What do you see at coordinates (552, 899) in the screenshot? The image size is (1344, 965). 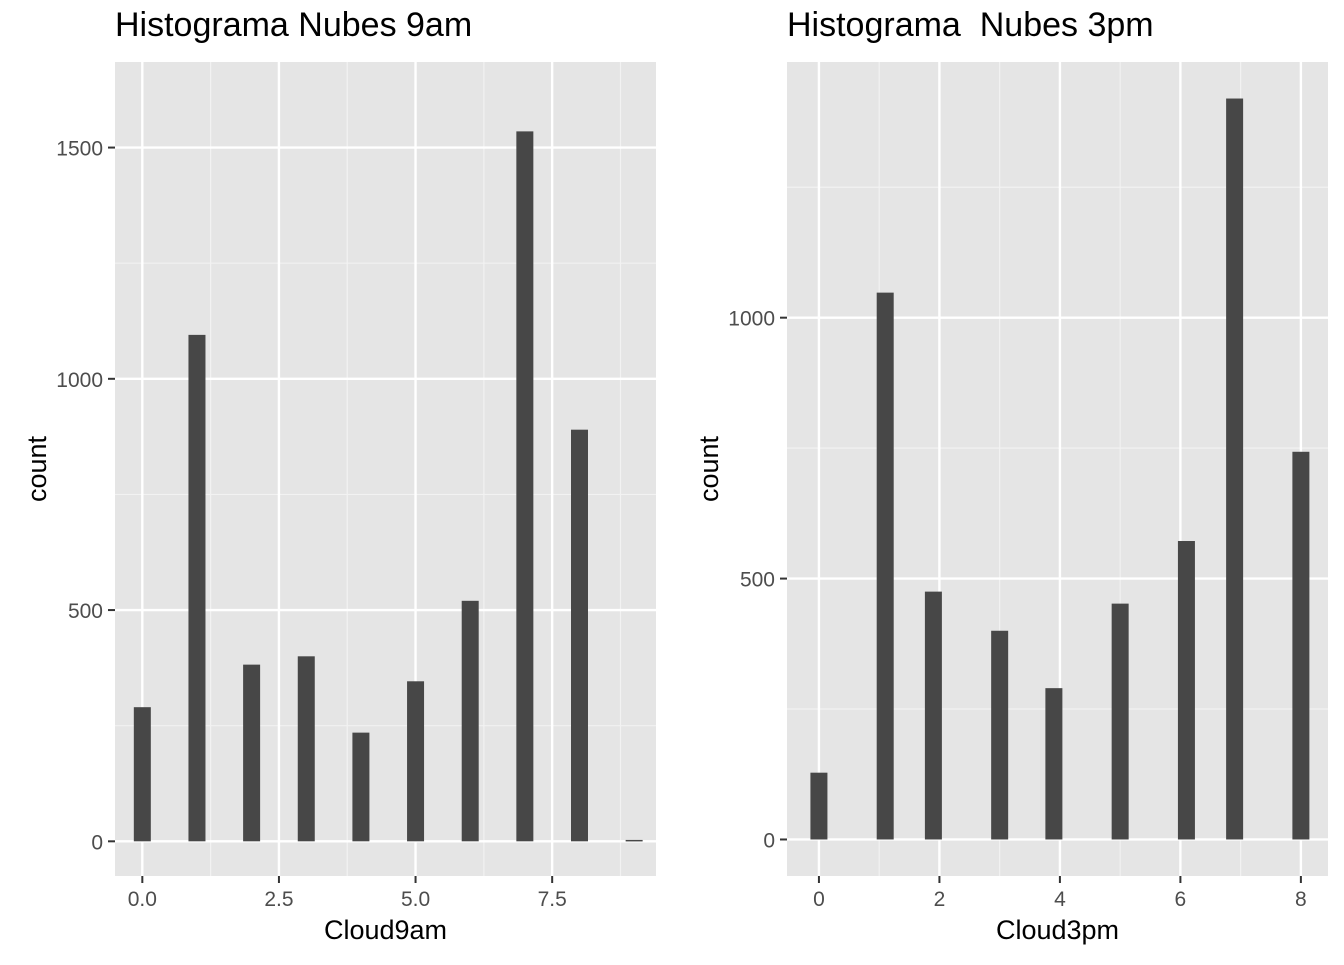 I see `x-tick-label: 7.5` at bounding box center [552, 899].